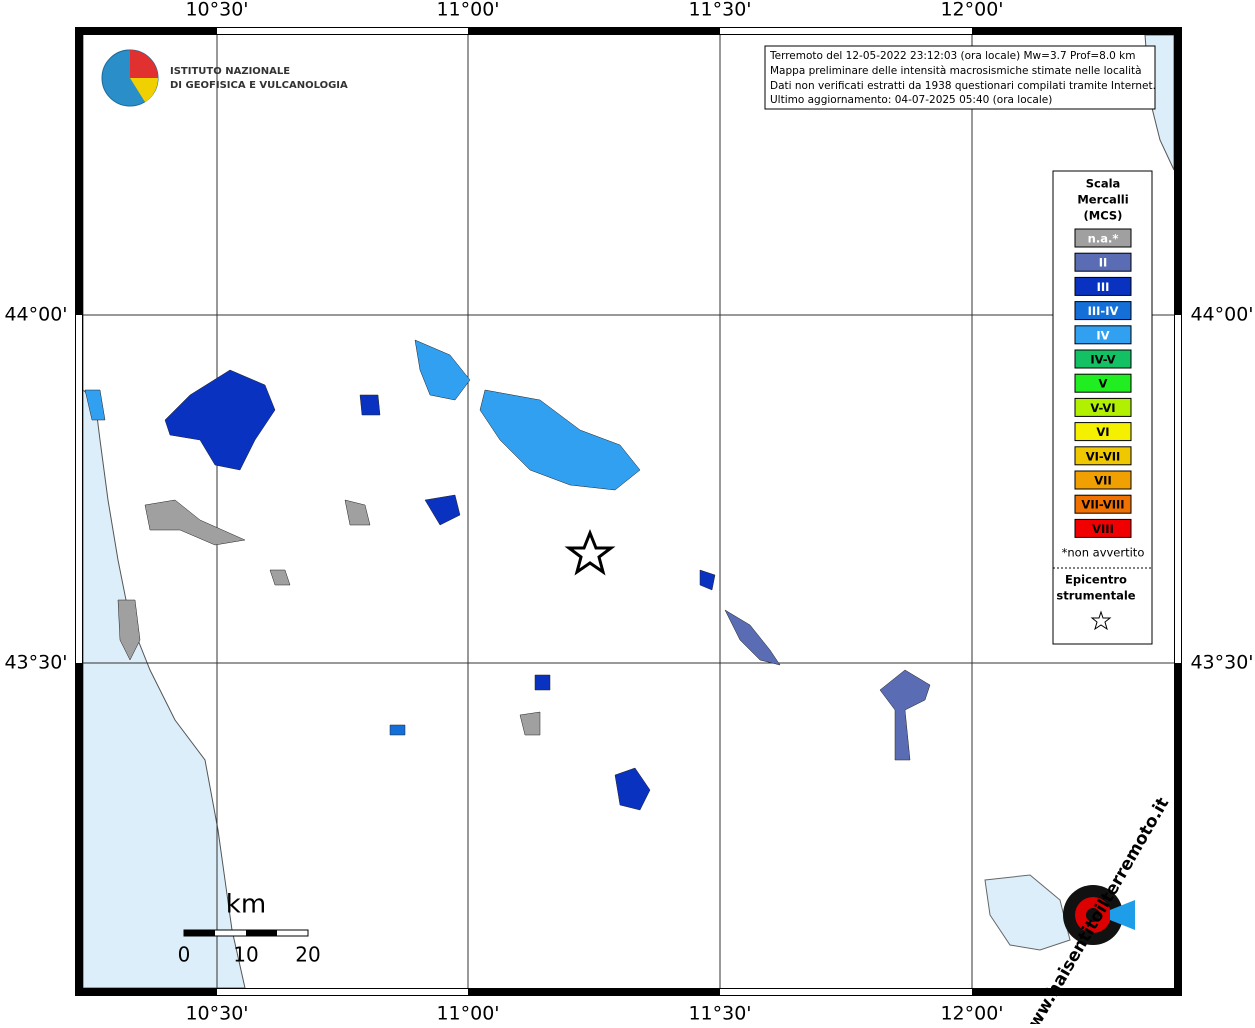 The width and height of the screenshot is (1255, 1028). I want to click on legend-label: II, so click(1103, 263).